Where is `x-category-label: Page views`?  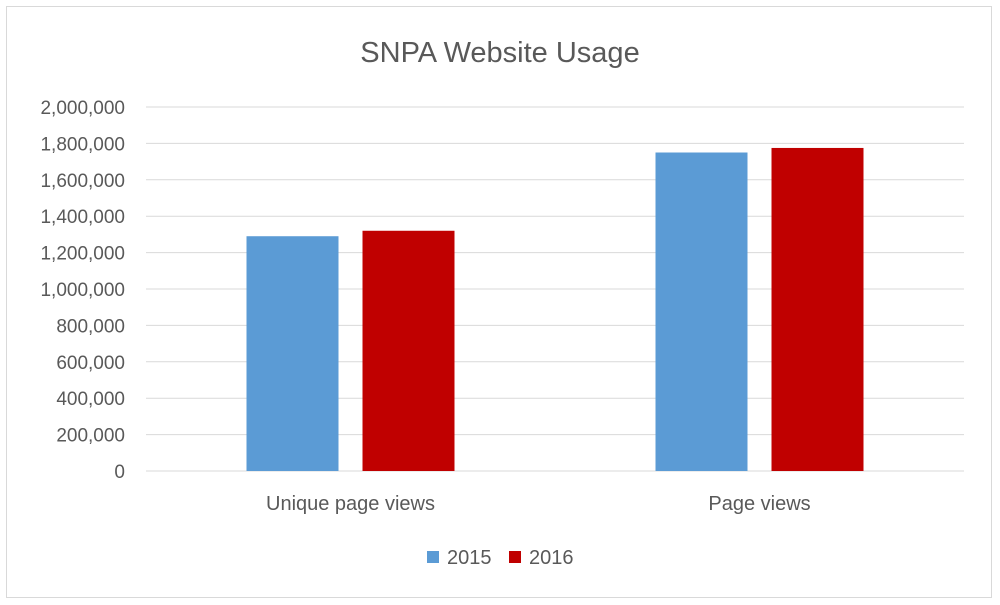
x-category-label: Page views is located at coordinates (759, 504).